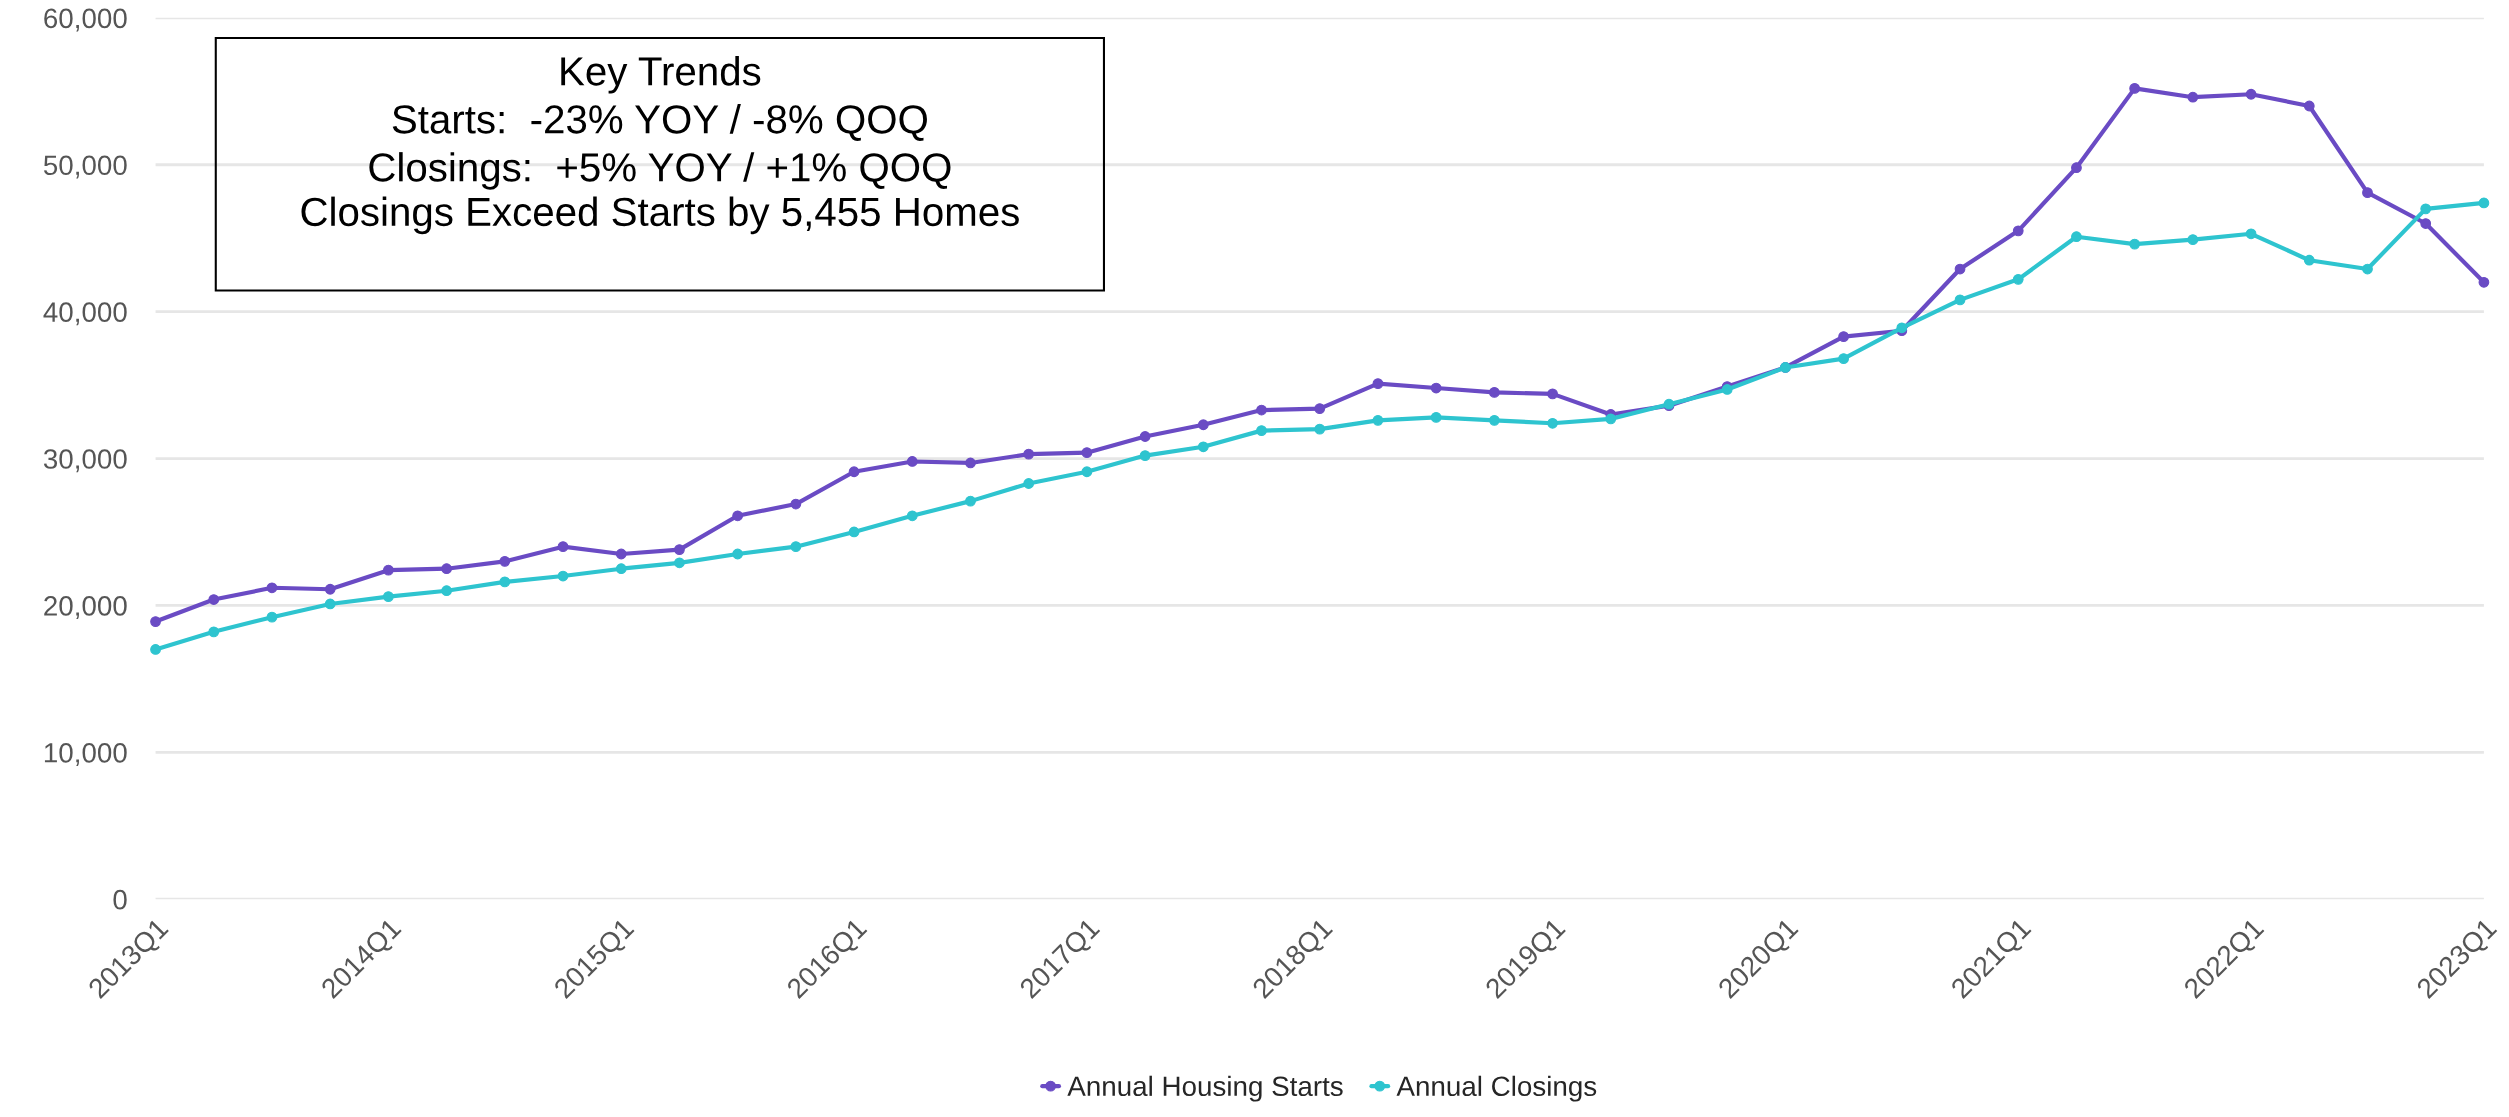 This screenshot has height=1117, width=2509. I want to click on y-tick-label: 40,000, so click(85, 314).